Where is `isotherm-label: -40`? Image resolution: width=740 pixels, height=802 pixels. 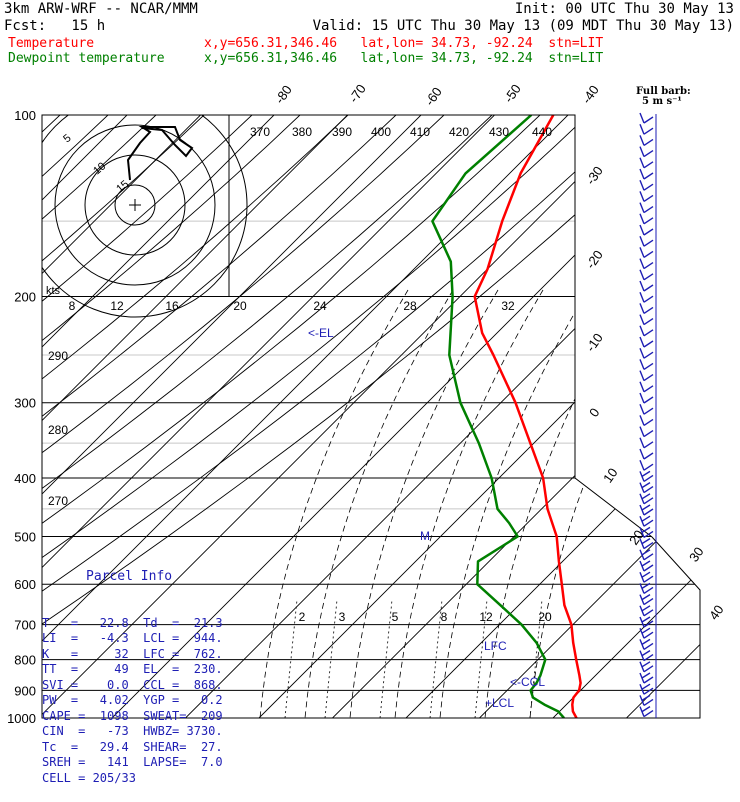 isotherm-label: -40 is located at coordinates (590, 94).